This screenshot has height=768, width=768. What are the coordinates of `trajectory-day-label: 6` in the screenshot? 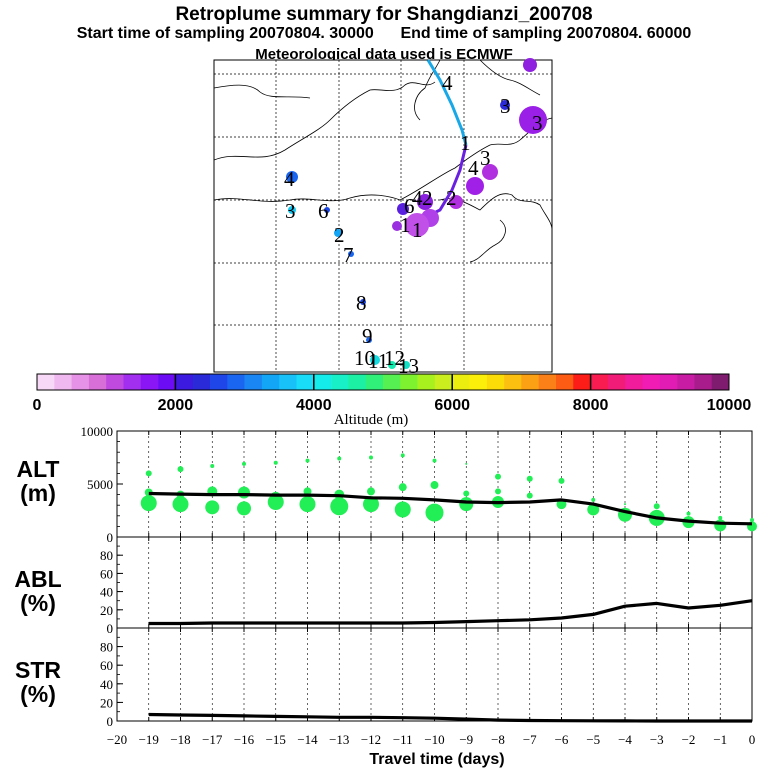 It's located at (409, 206).